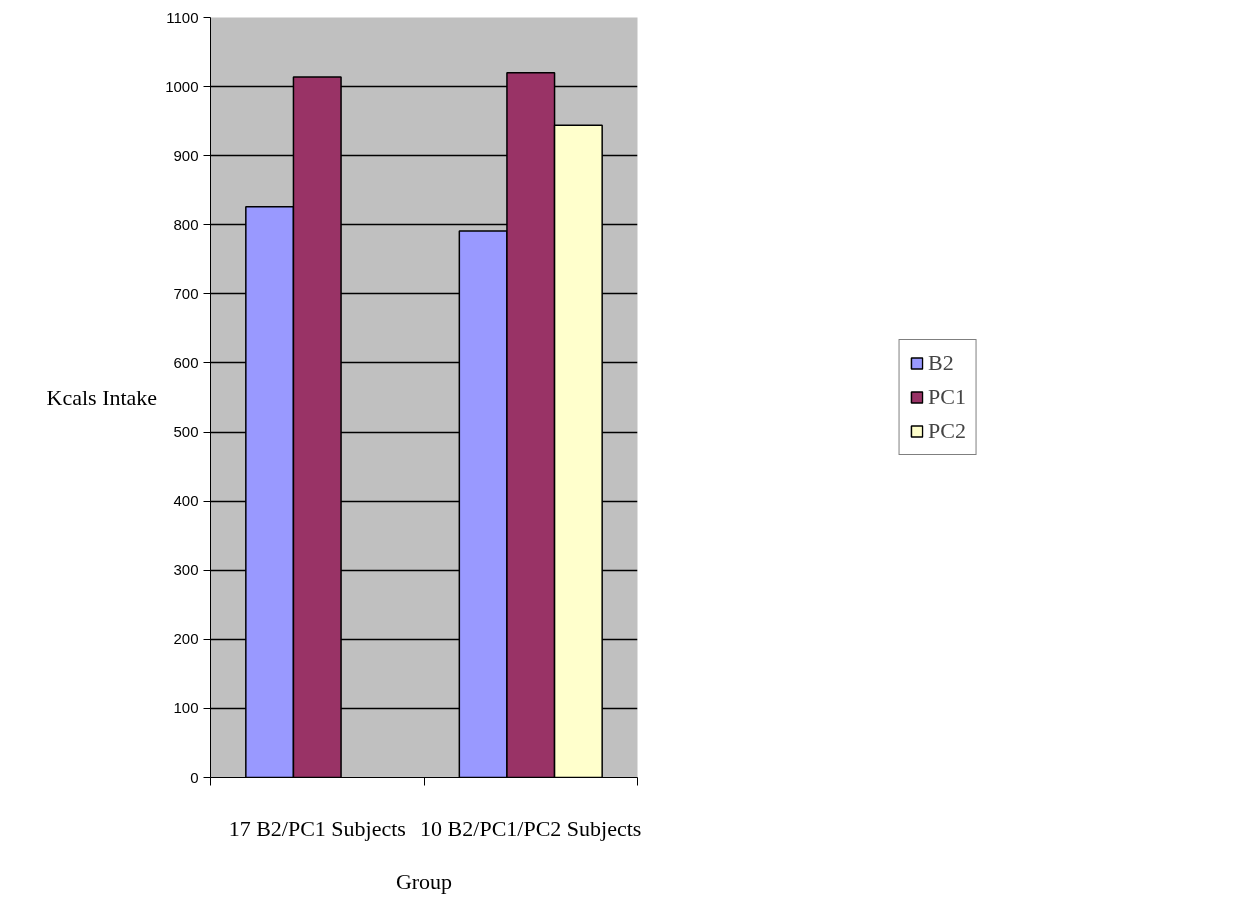  I want to click on x-tick-label: 10 B2/PC1/PC2 Subjects, so click(531, 828).